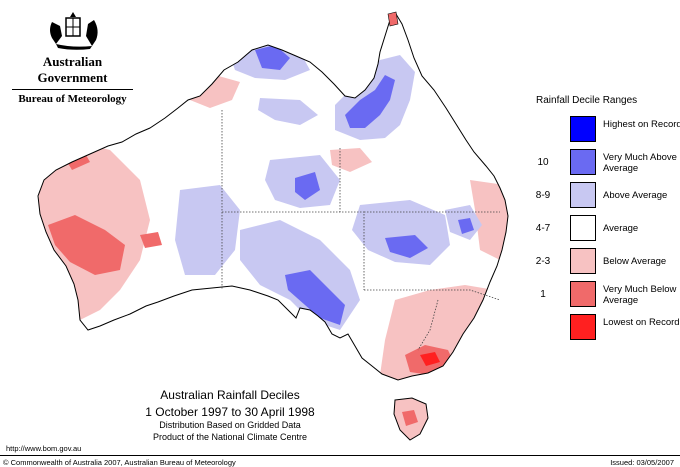 Image resolution: width=680 pixels, height=467 pixels. Describe the element at coordinates (543, 162) in the screenshot. I see `legend-range: 10` at that location.